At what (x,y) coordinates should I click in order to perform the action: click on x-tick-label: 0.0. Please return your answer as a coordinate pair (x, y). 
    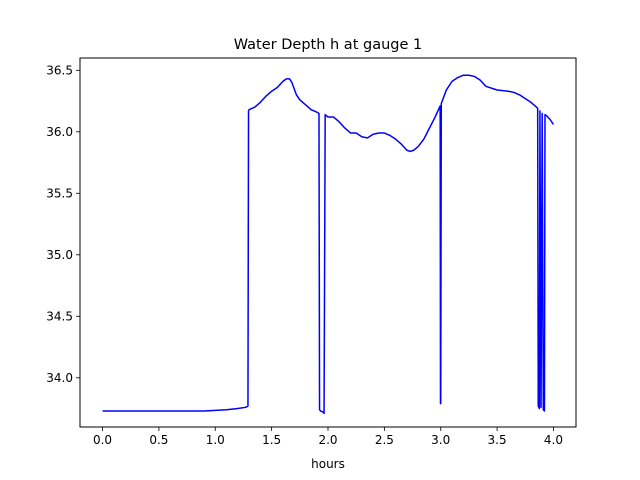
    Looking at the image, I should click on (102, 440).